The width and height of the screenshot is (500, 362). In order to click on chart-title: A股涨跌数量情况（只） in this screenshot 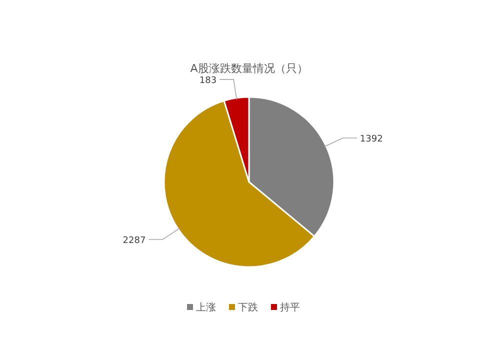, I will do `click(249, 68)`.